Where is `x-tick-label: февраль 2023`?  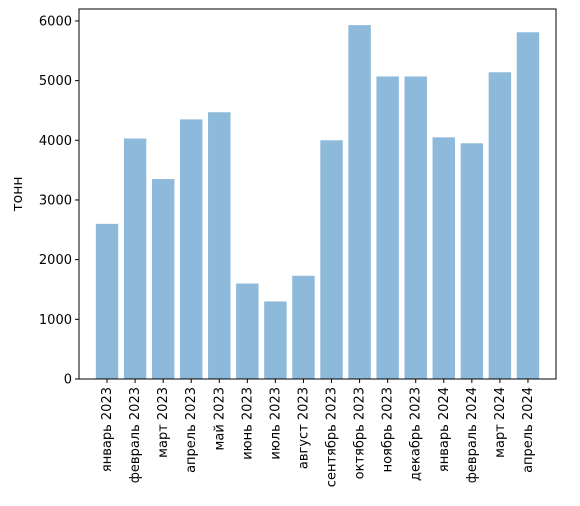 x-tick-label: февраль 2023 is located at coordinates (135, 435).